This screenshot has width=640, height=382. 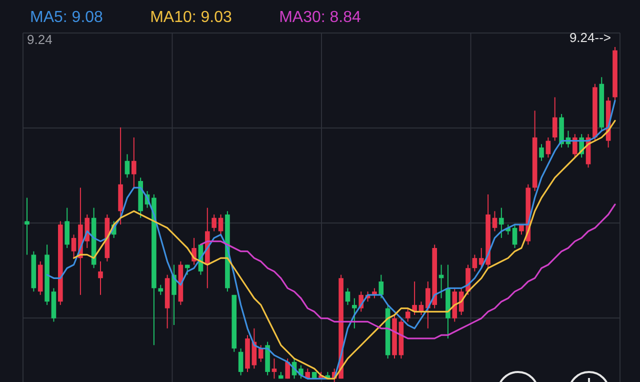 What do you see at coordinates (67, 17) in the screenshot?
I see `text: MA5: 9.08` at bounding box center [67, 17].